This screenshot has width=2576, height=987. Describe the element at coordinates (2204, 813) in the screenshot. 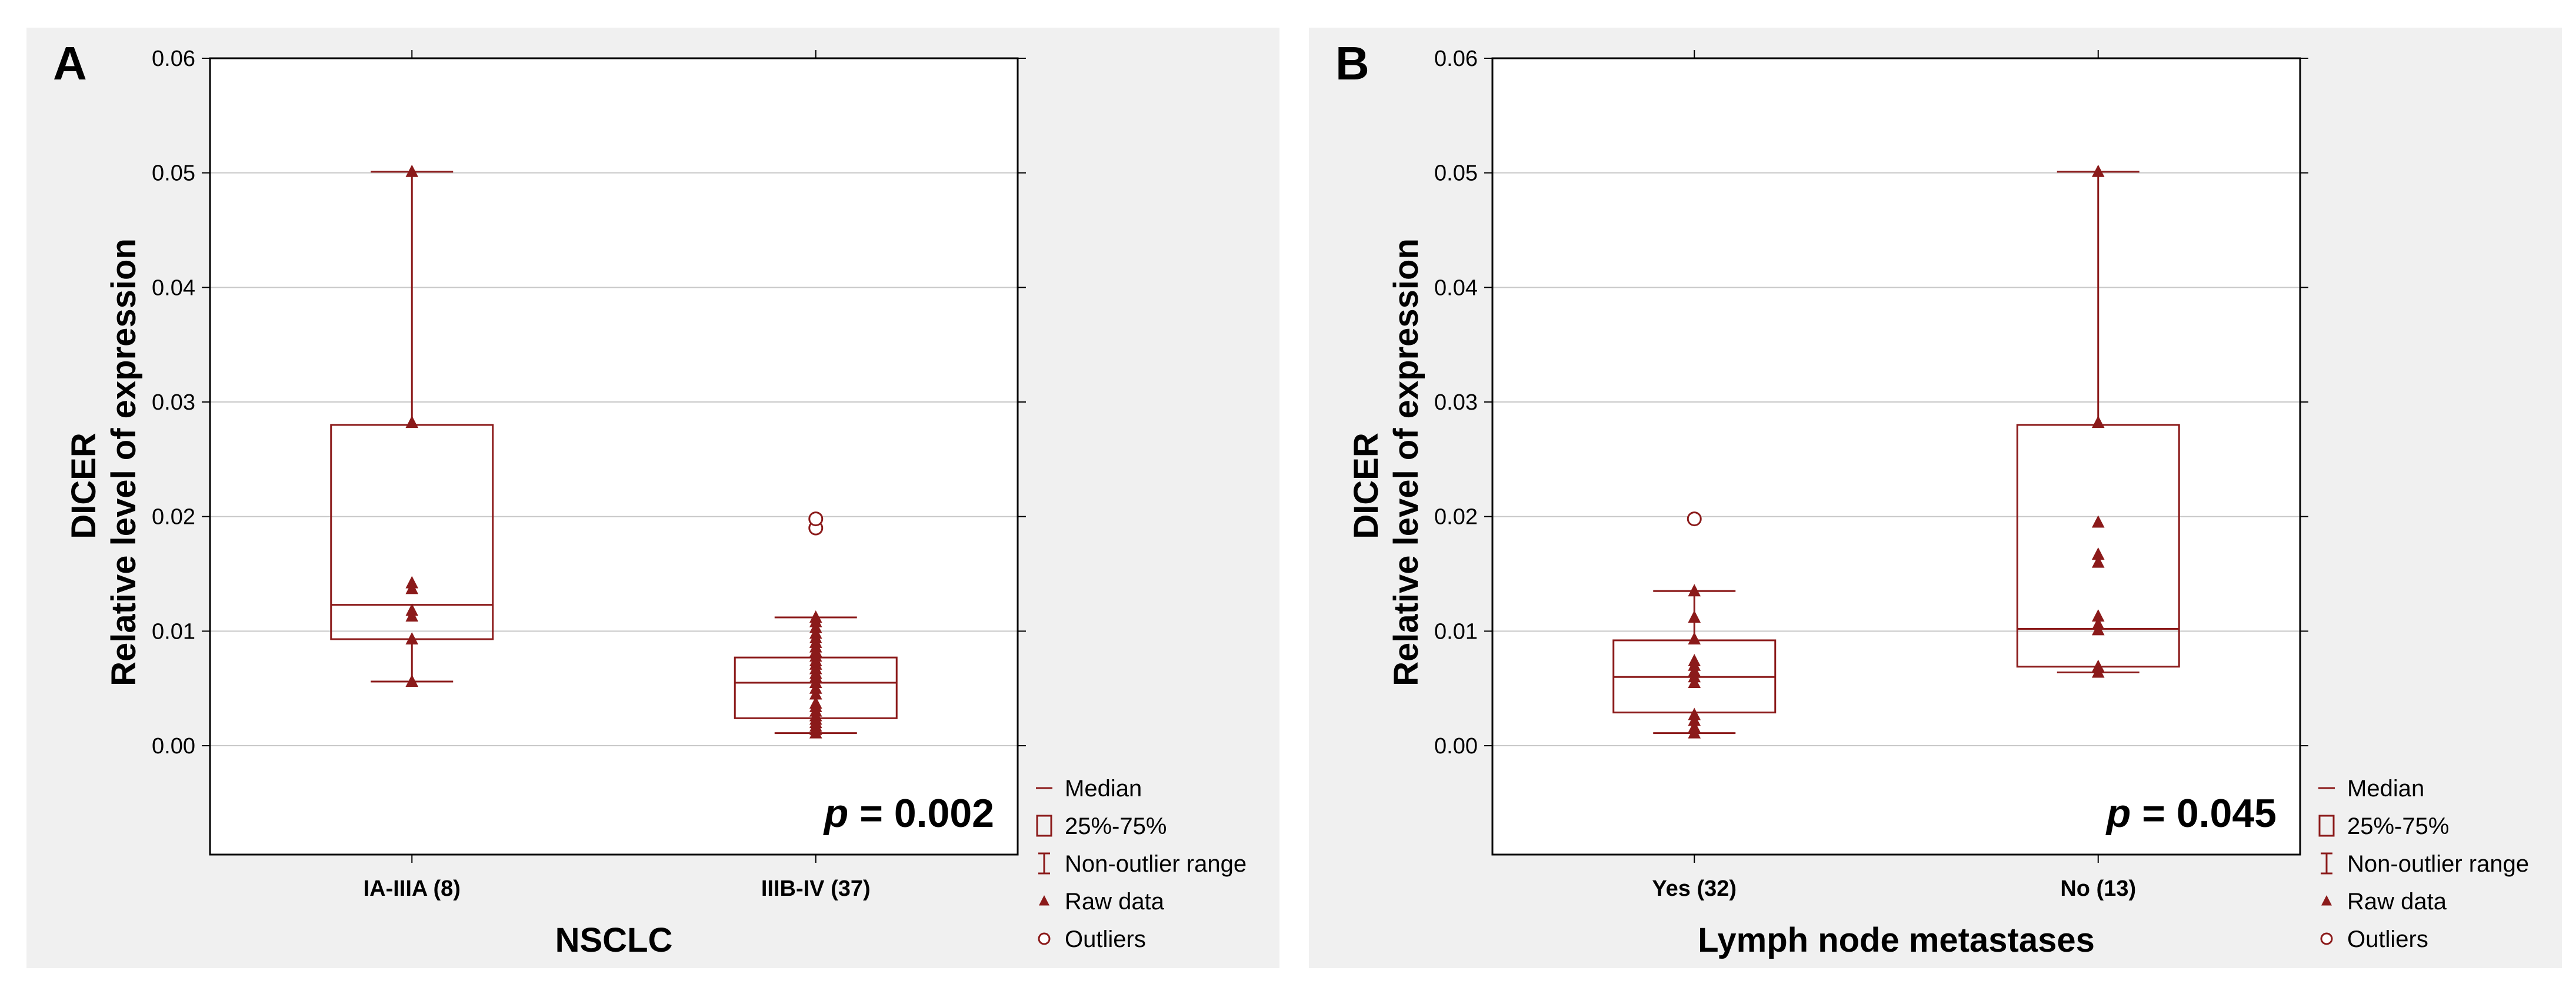

I see `p-value-text: = 0.045` at that location.